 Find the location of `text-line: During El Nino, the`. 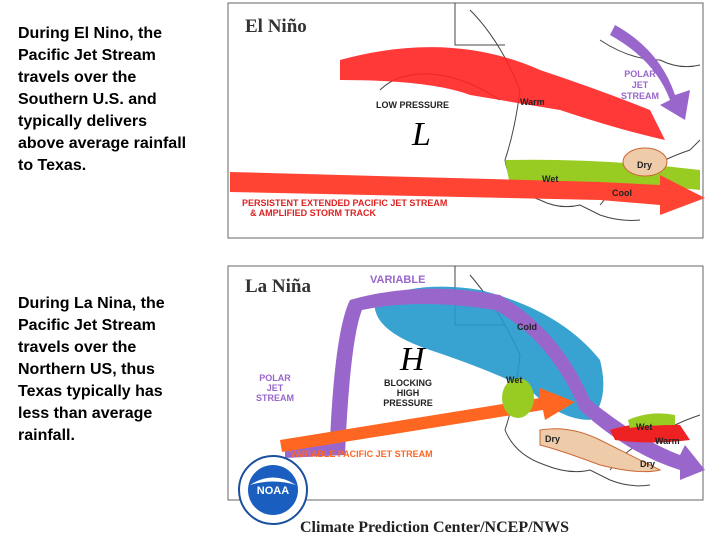

text-line: During El Nino, the is located at coordinates (90, 33).